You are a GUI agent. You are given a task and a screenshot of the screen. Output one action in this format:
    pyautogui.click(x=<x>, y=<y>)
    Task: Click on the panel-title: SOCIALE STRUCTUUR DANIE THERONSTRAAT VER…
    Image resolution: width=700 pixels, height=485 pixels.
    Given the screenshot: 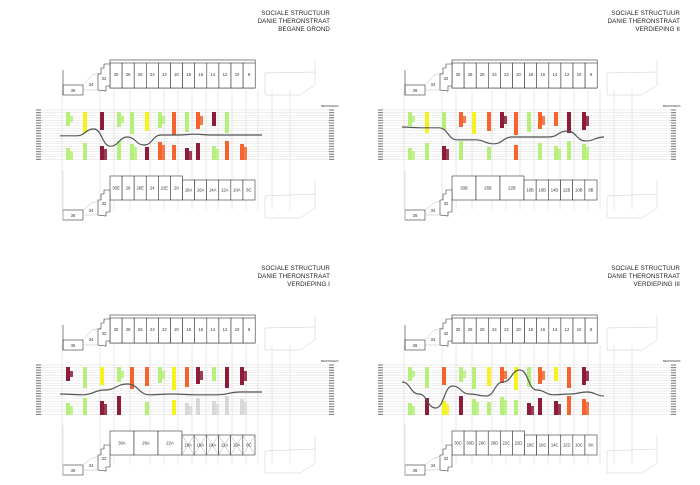 What is the action you would take?
    pyautogui.click(x=294, y=277)
    